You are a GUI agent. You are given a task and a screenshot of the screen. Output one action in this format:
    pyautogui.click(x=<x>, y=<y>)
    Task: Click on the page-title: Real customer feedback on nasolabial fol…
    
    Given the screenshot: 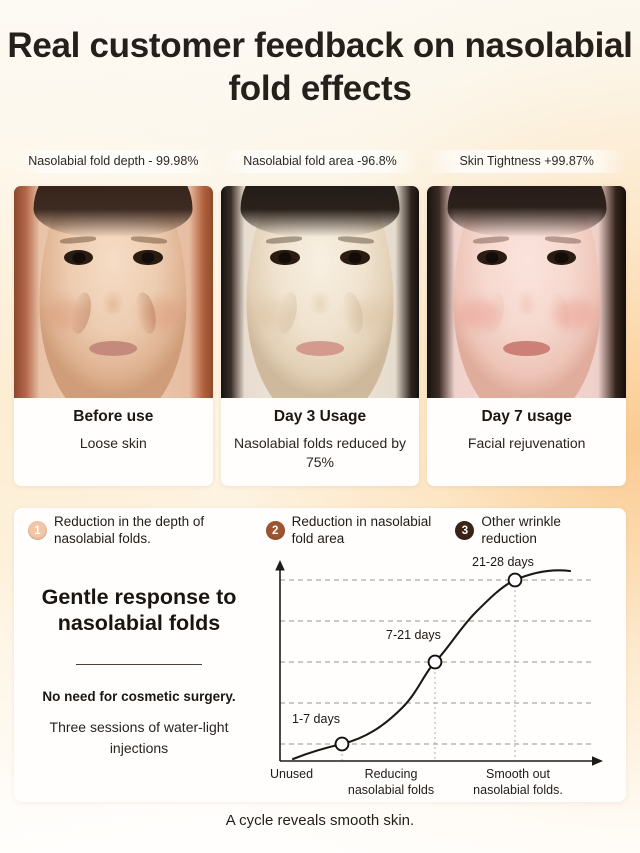 What is the action you would take?
    pyautogui.click(x=320, y=67)
    